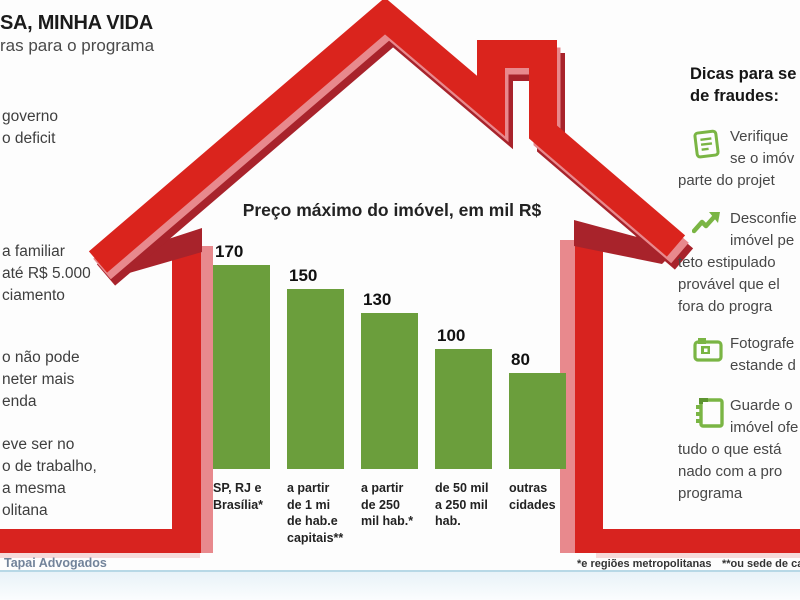 This screenshot has width=800, height=600. Describe the element at coordinates (707, 146) in the screenshot. I see `document-icon` at that location.